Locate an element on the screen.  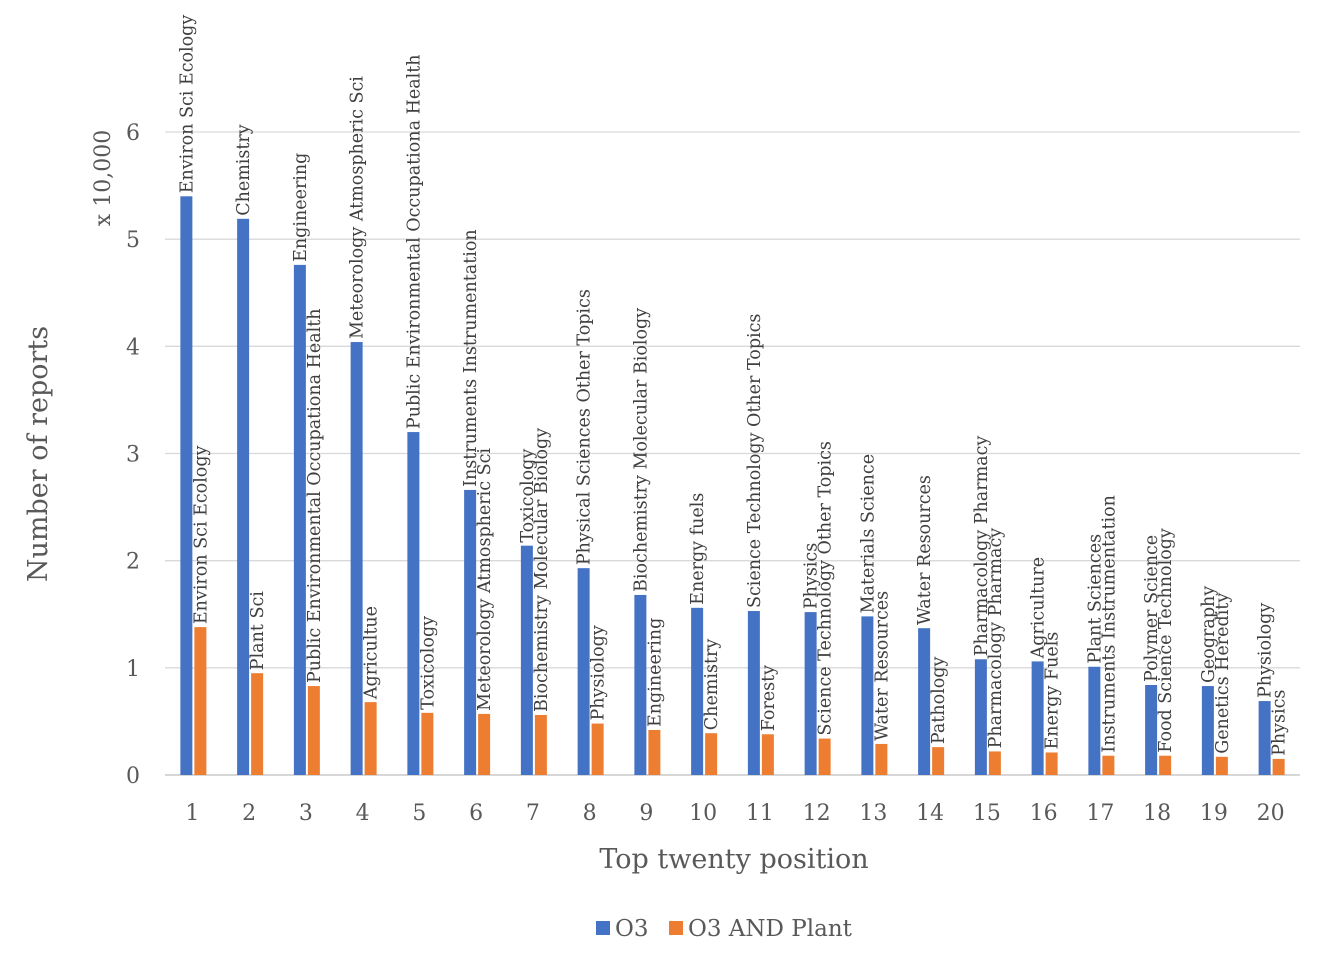
bar-label-o3-and-plant: Agricultue is located at coordinates (372, 653).